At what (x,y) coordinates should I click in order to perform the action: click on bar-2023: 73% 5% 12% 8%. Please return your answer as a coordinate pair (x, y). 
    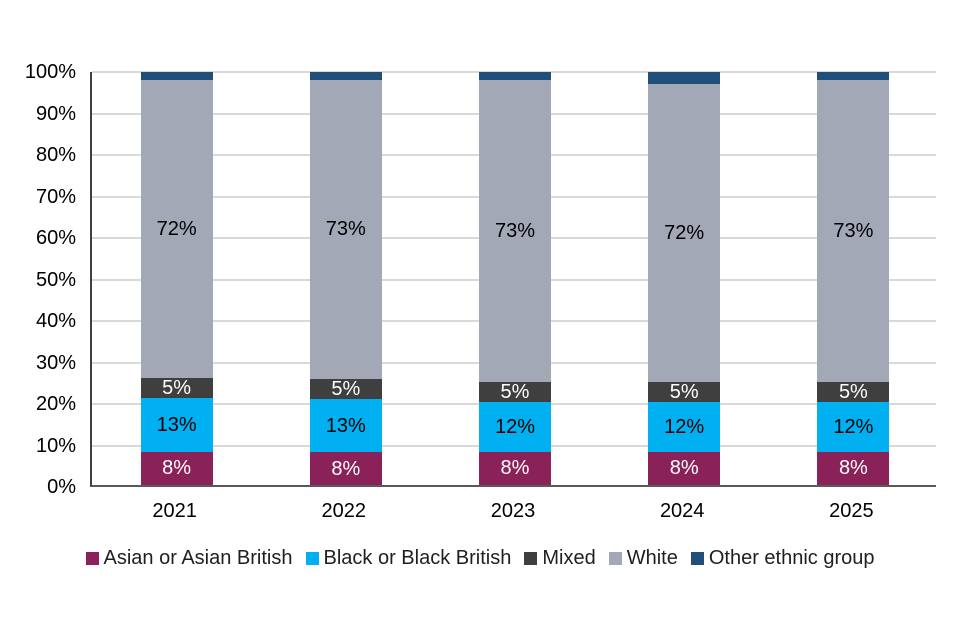
    Looking at the image, I should click on (515, 278).